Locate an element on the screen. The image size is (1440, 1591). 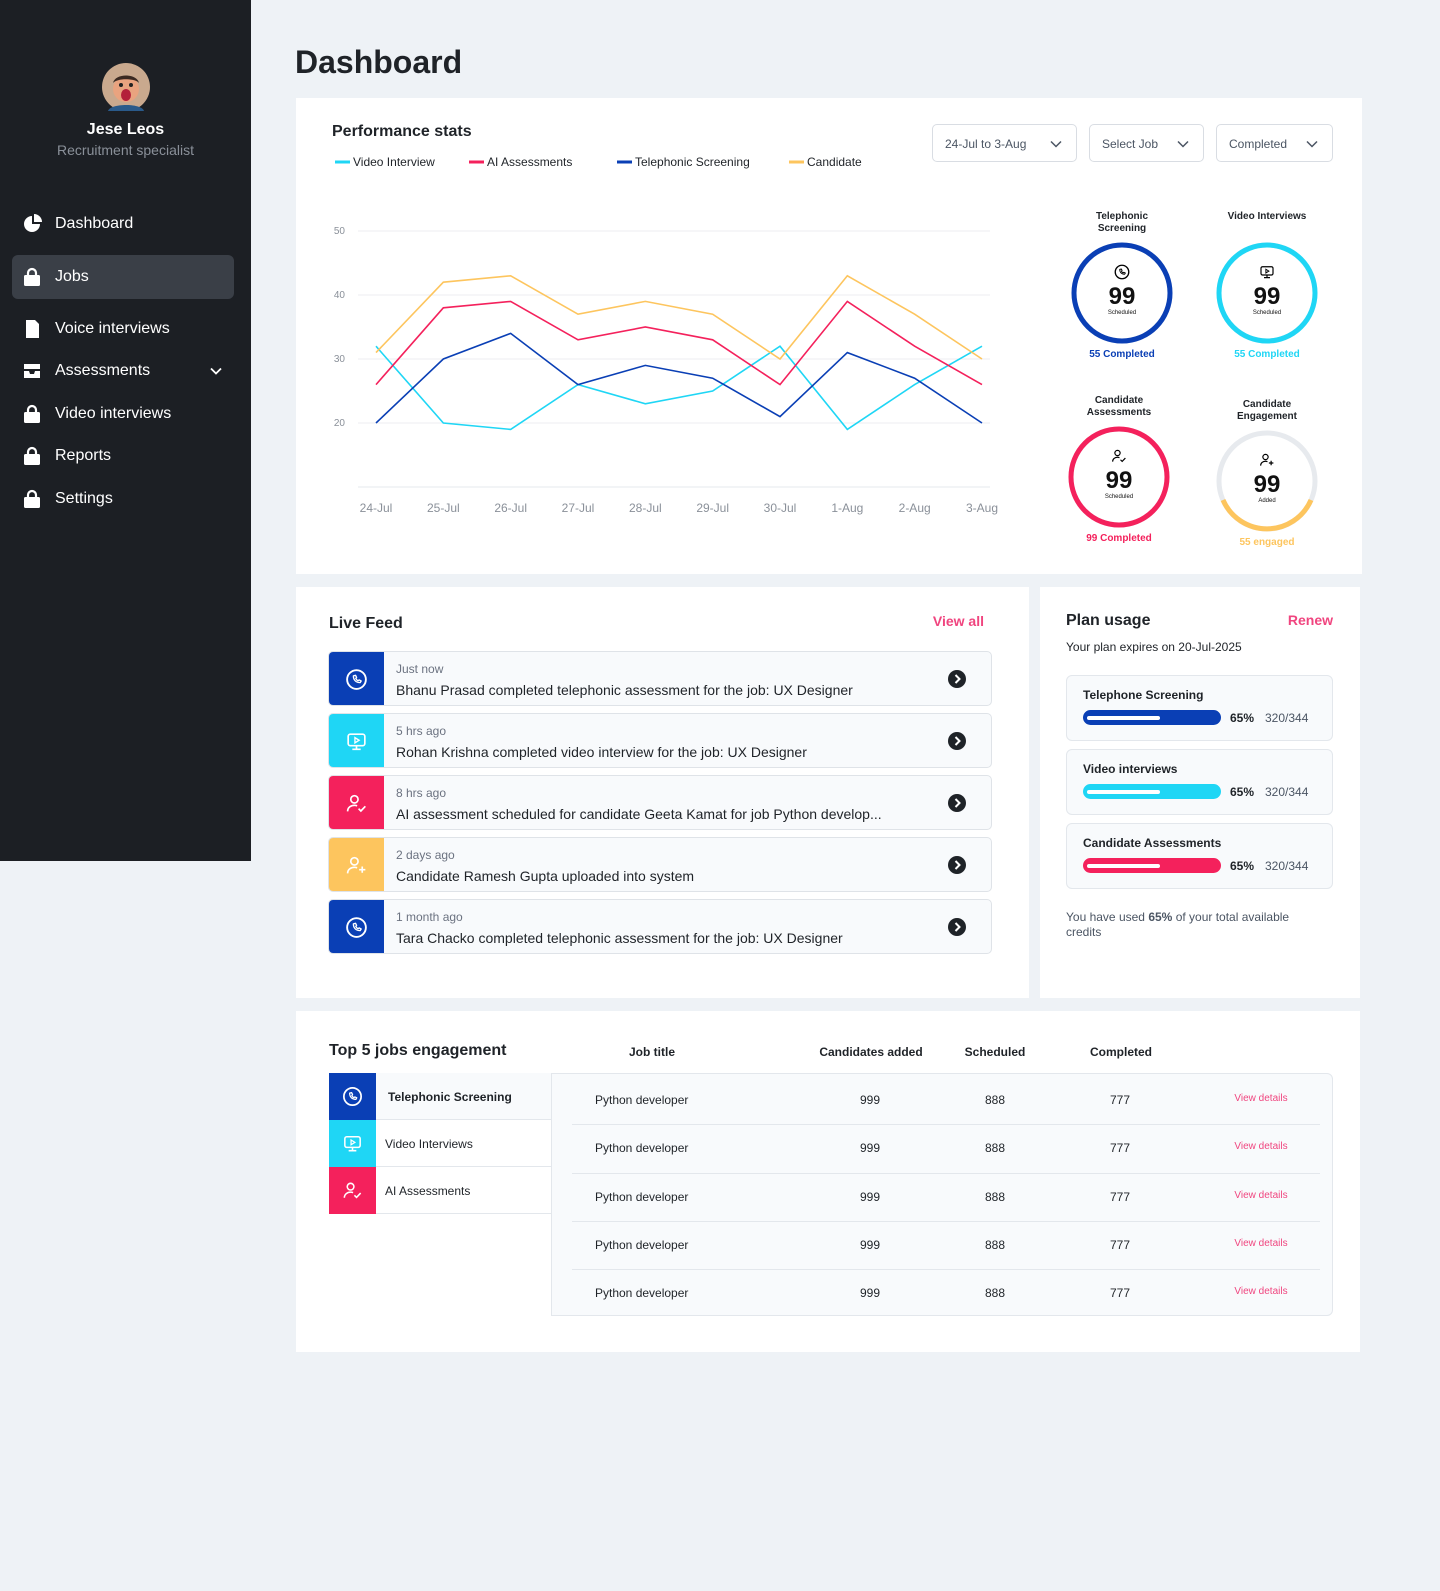
nav-item: Voice interviews is located at coordinates (123, 329).